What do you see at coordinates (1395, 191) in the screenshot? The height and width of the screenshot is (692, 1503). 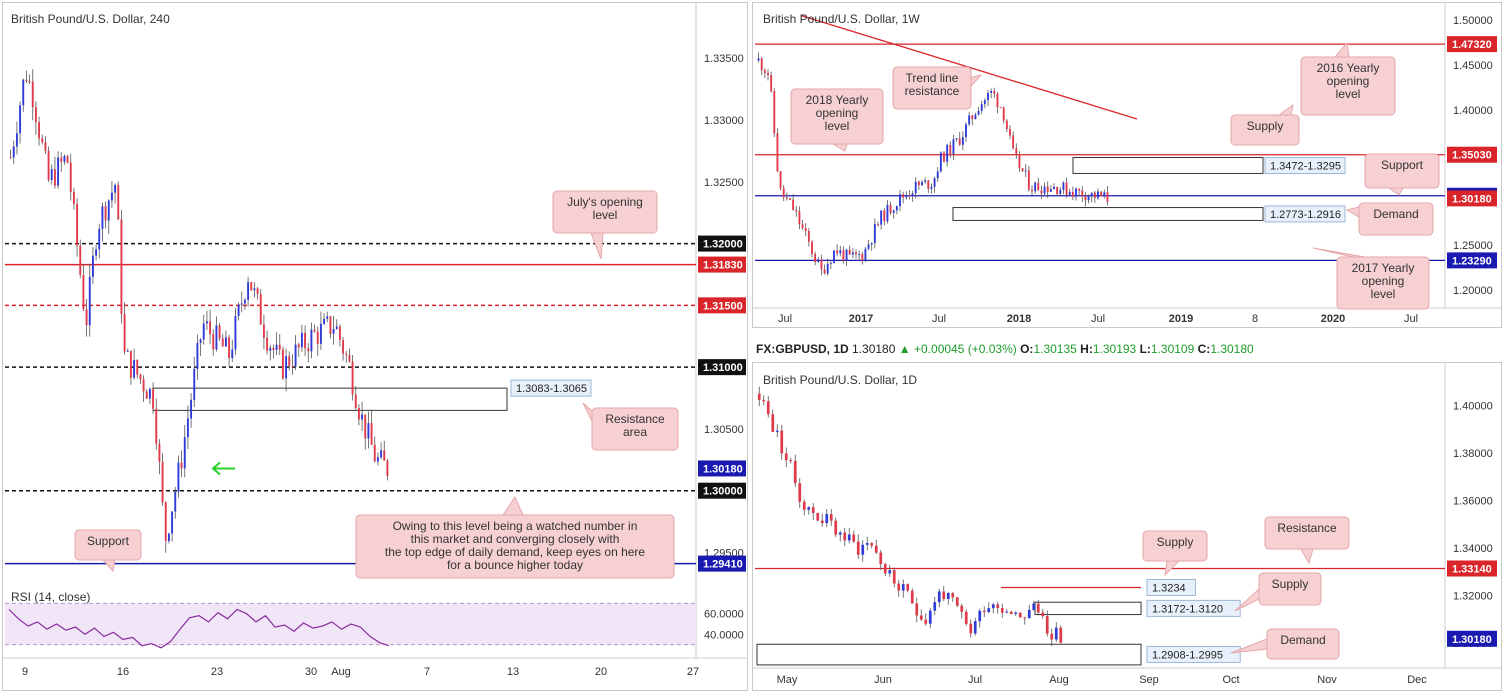 I see `callout-w1-support-pointer` at bounding box center [1395, 191].